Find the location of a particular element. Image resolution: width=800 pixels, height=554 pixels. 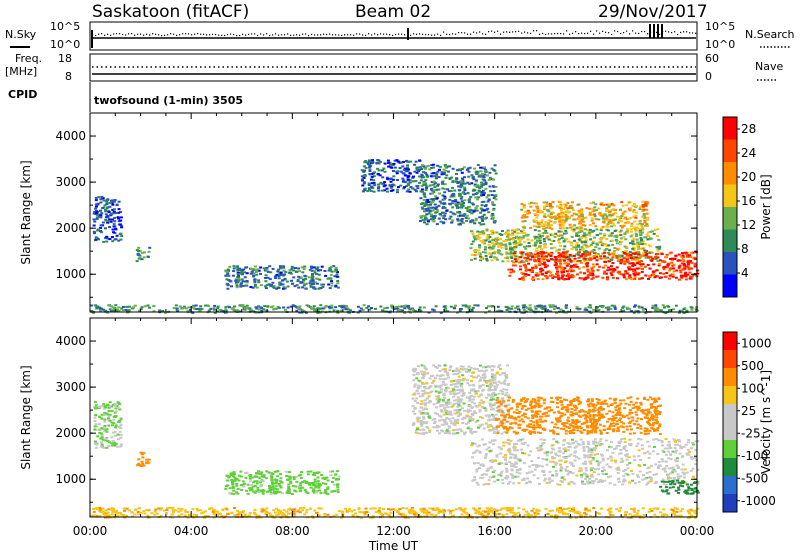

cpid-label: CPID is located at coordinates (22, 94).